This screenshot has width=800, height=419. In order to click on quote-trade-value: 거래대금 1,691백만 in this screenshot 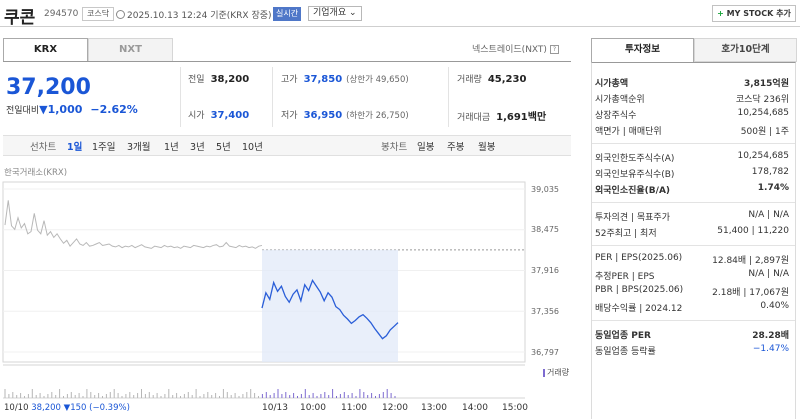, I will do `click(501, 115)`.